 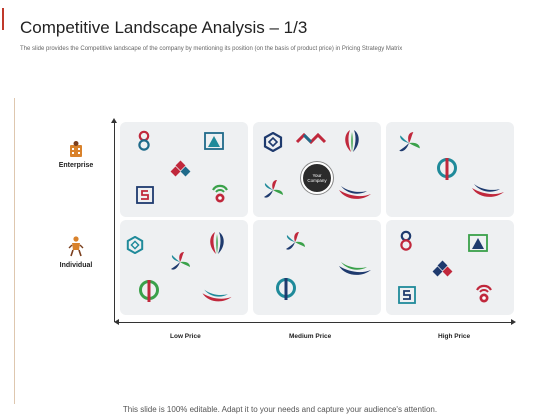 I want to click on your-company-marker: Your Company, so click(x=317, y=178).